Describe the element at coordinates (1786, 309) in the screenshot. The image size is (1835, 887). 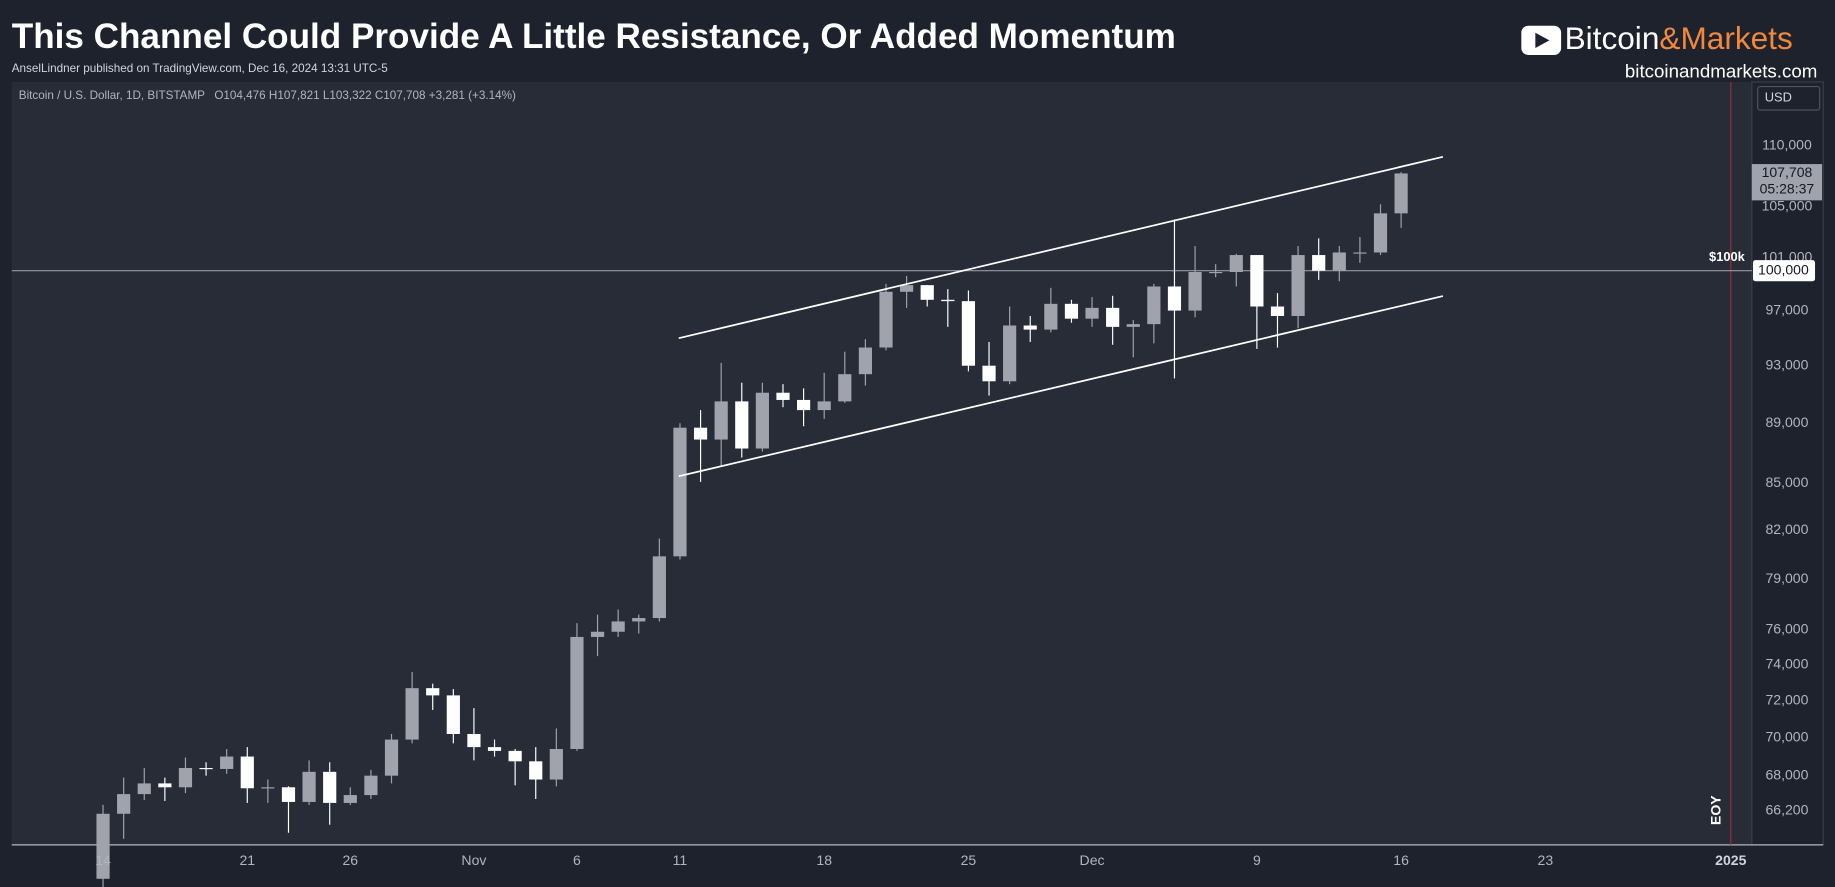
I see `y-tick-label: 97,000` at that location.